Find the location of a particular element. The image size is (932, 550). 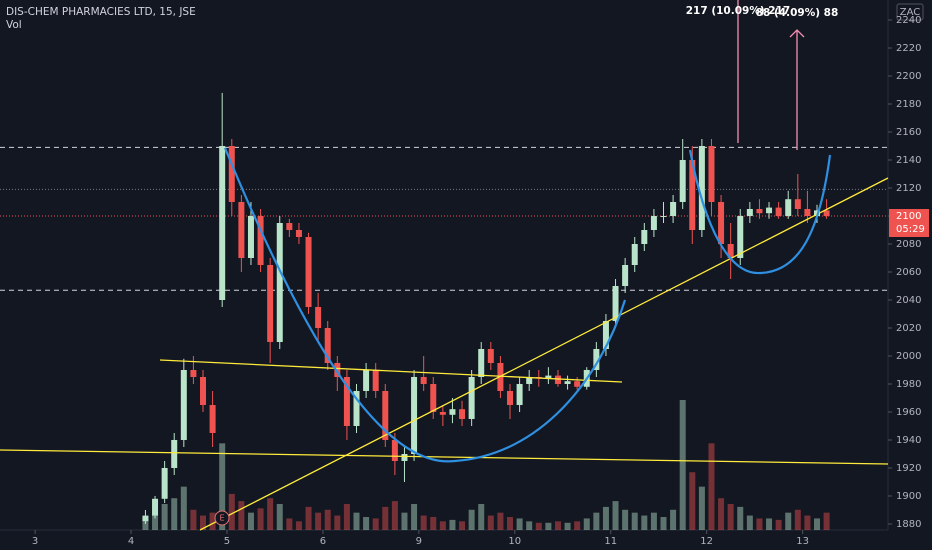

y-tick-label: 2020 is located at coordinates (908, 328).